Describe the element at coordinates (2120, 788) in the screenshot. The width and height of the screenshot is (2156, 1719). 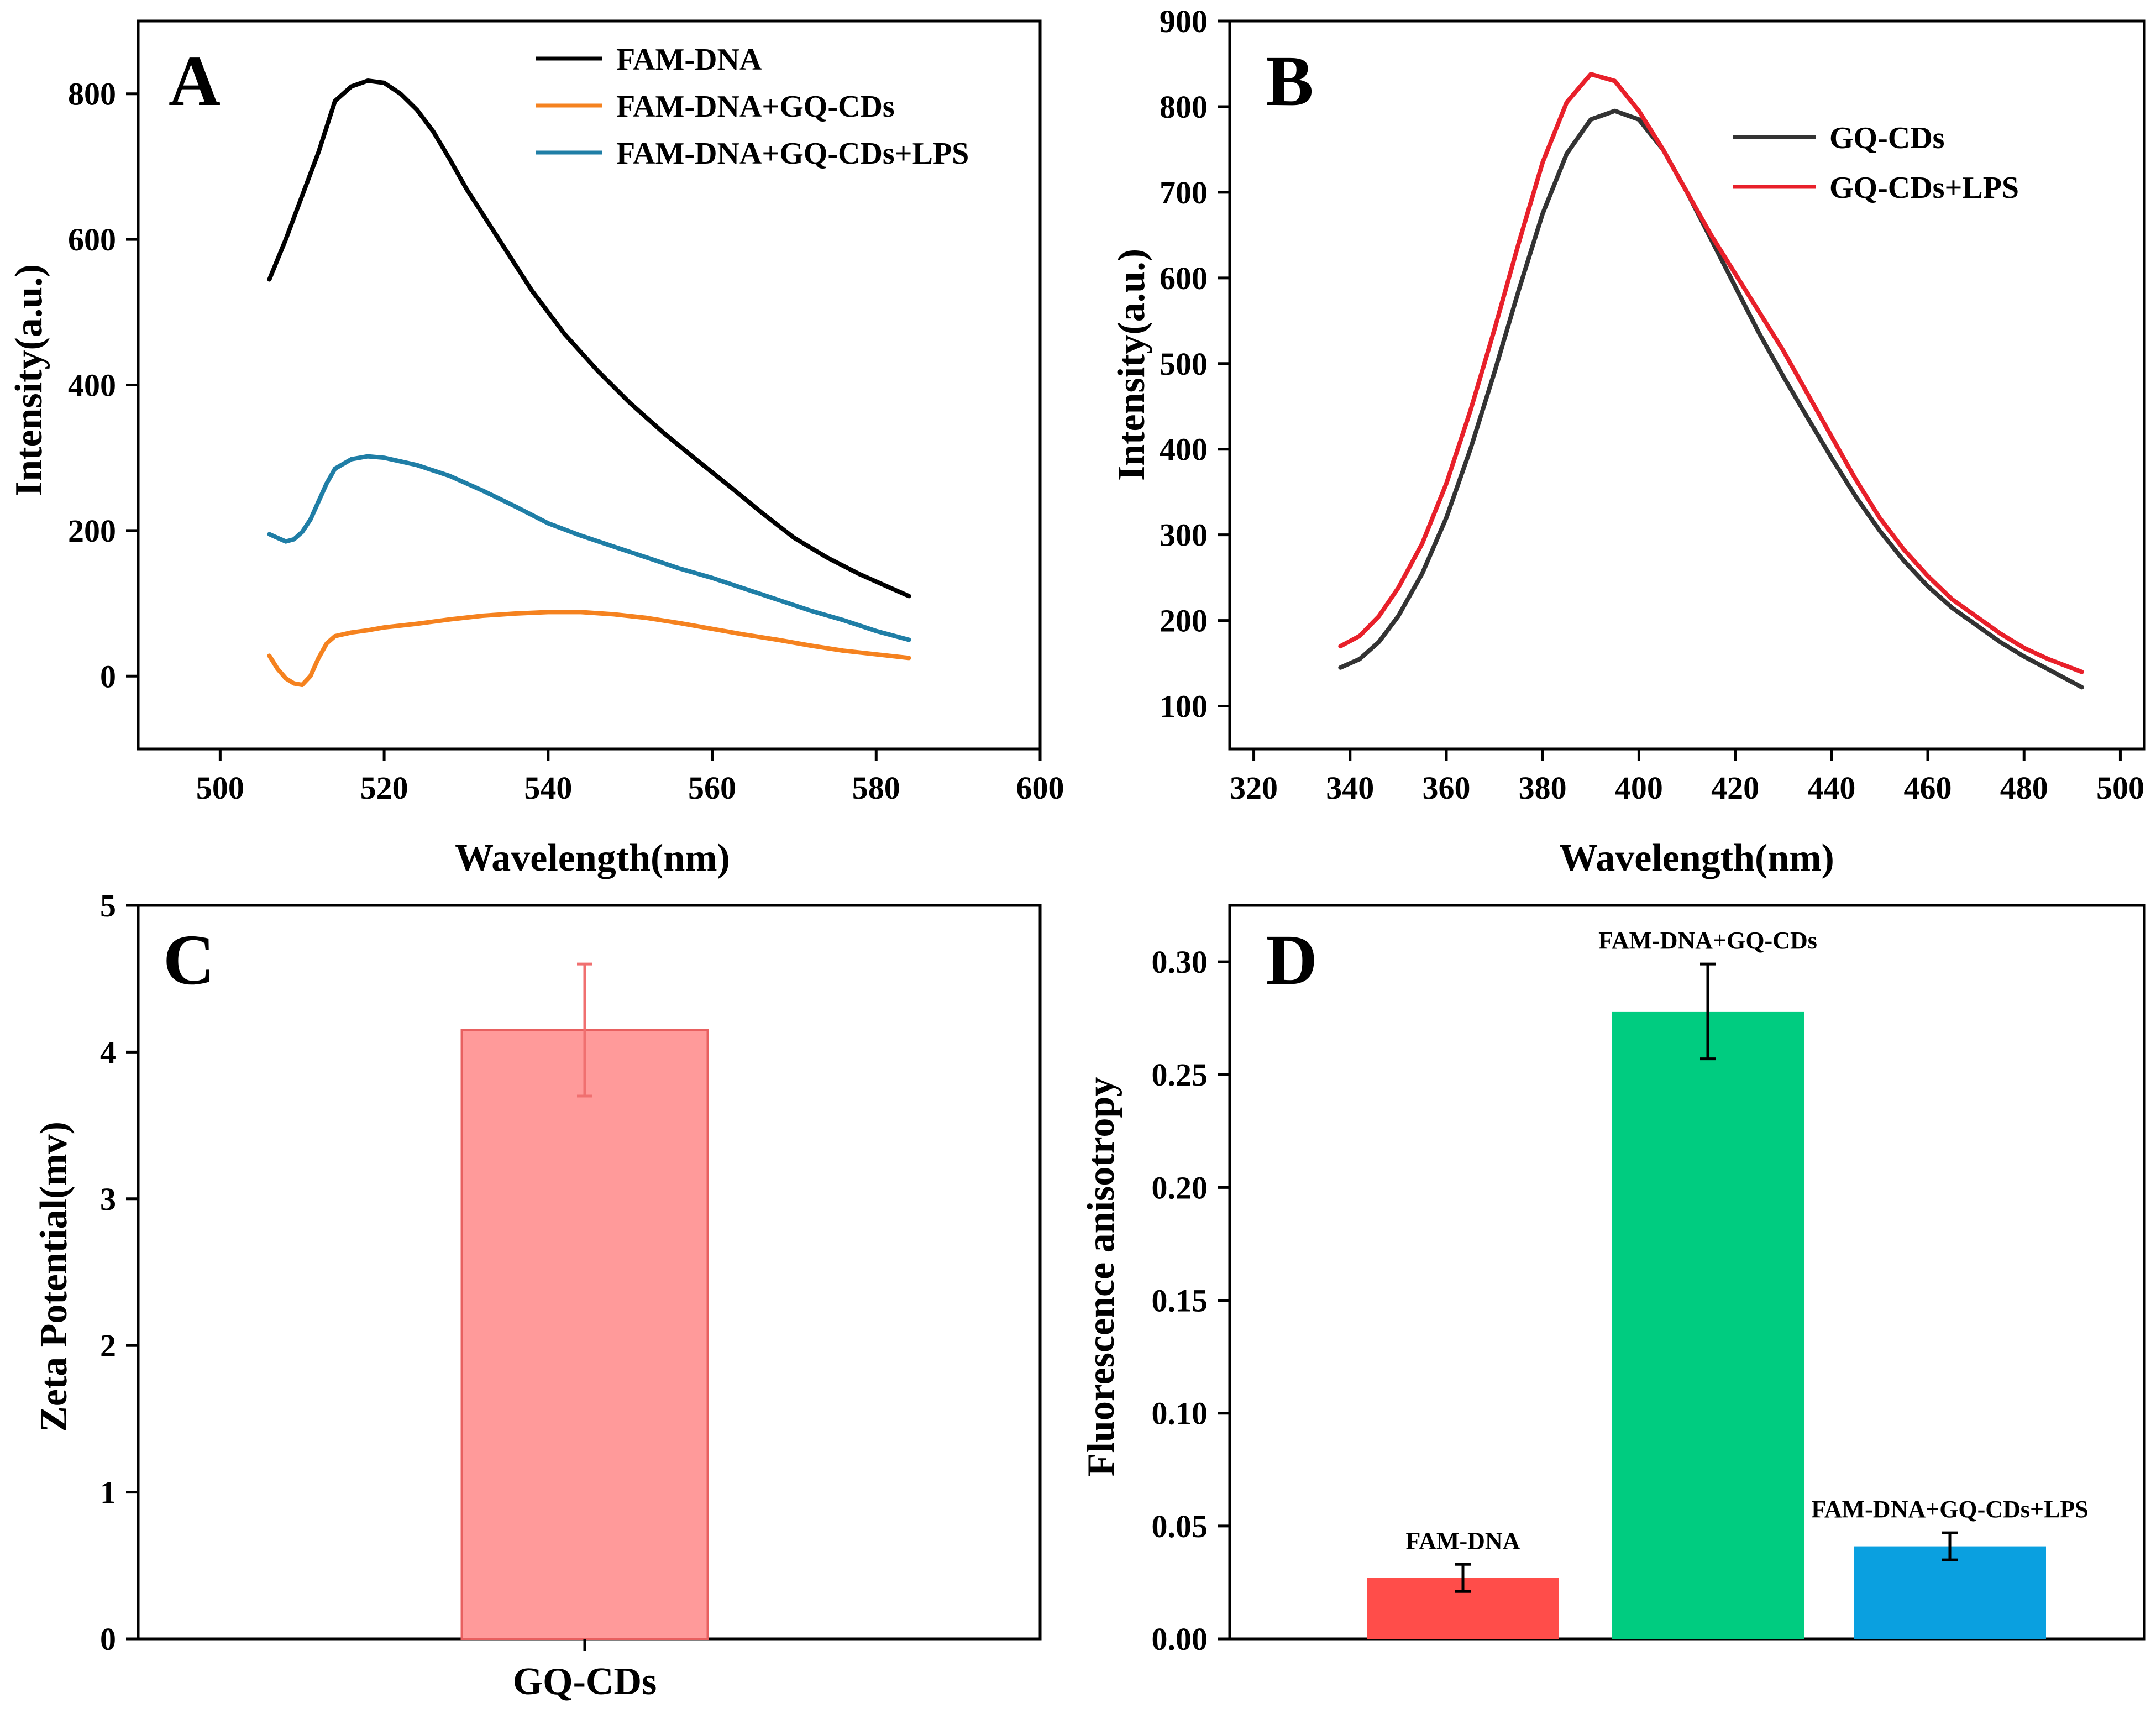
I see `panel-b-xtick-label: 500` at that location.